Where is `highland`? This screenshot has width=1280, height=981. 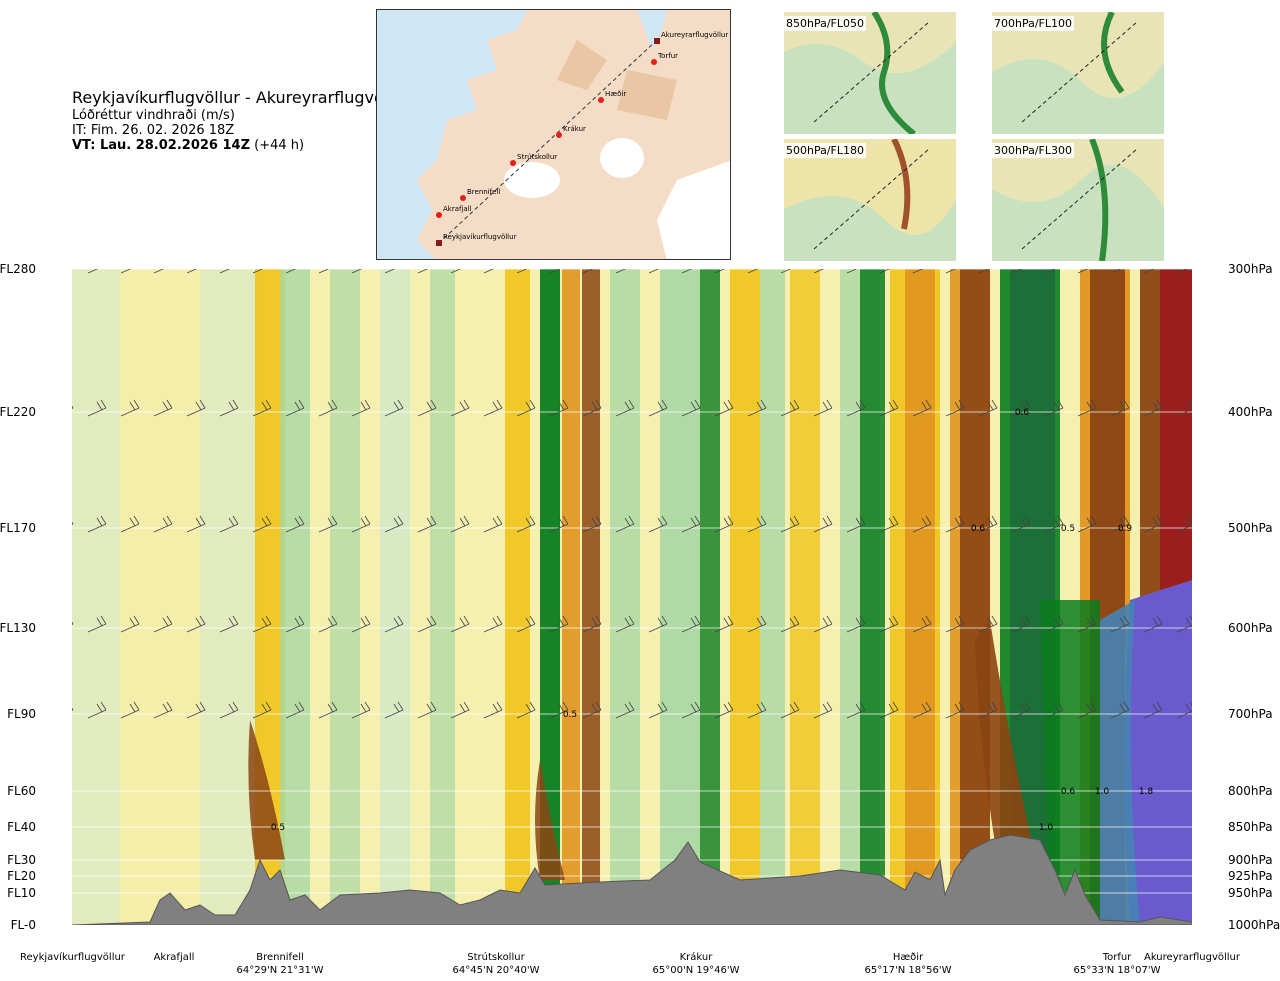 highland is located at coordinates (647, 95).